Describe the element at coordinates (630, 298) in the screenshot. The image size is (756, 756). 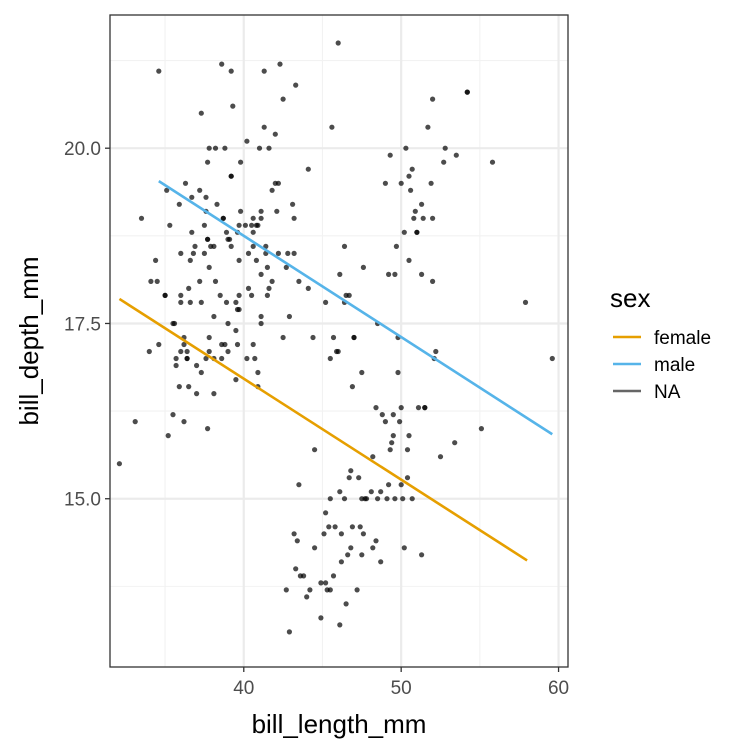
I see `legend-title: sex` at that location.